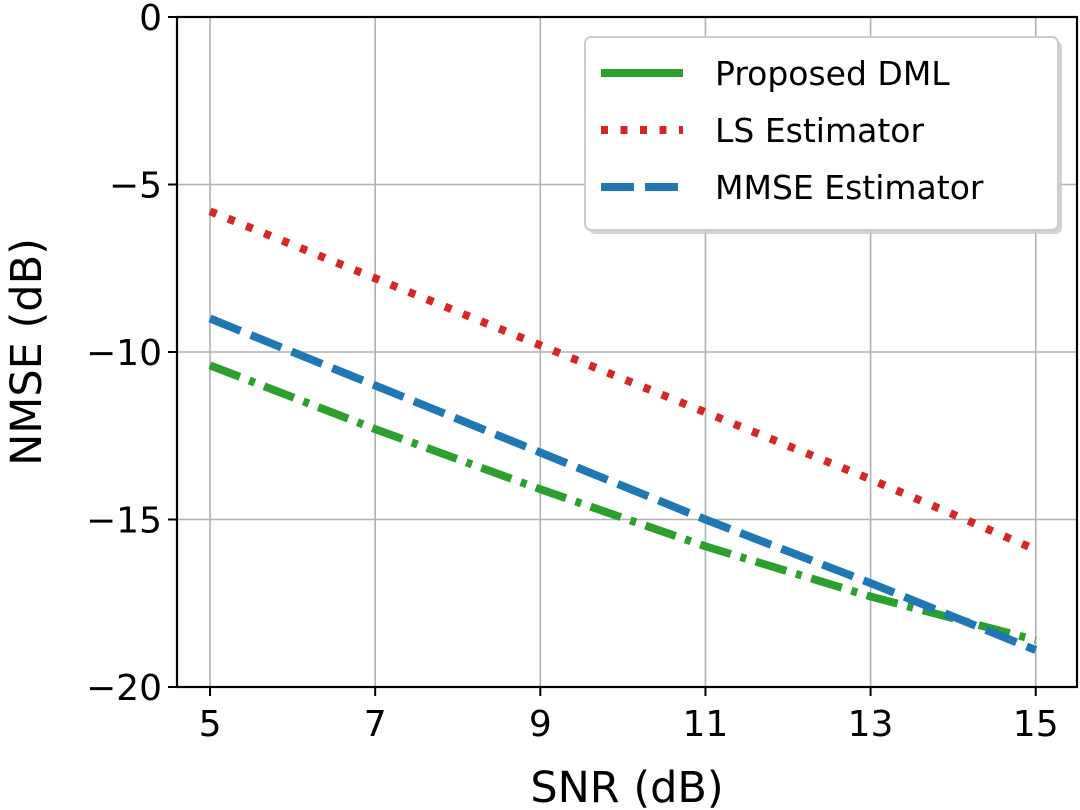 This screenshot has width=1080, height=810. I want to click on x-tick-label: 13, so click(871, 724).